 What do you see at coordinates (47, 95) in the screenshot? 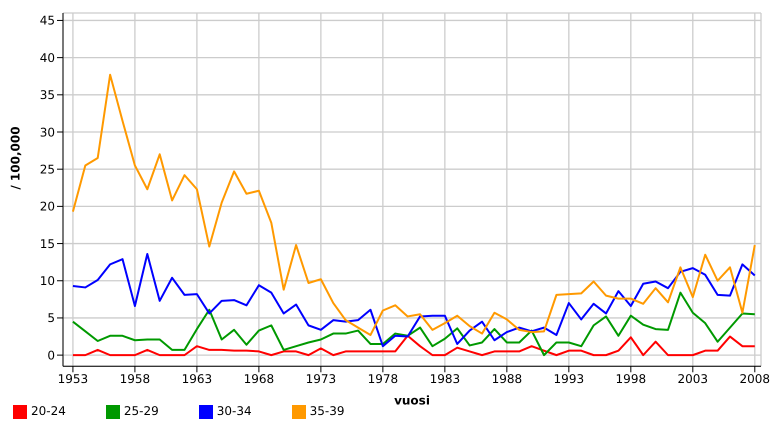
I see `y-tick-label: 35` at bounding box center [47, 95].